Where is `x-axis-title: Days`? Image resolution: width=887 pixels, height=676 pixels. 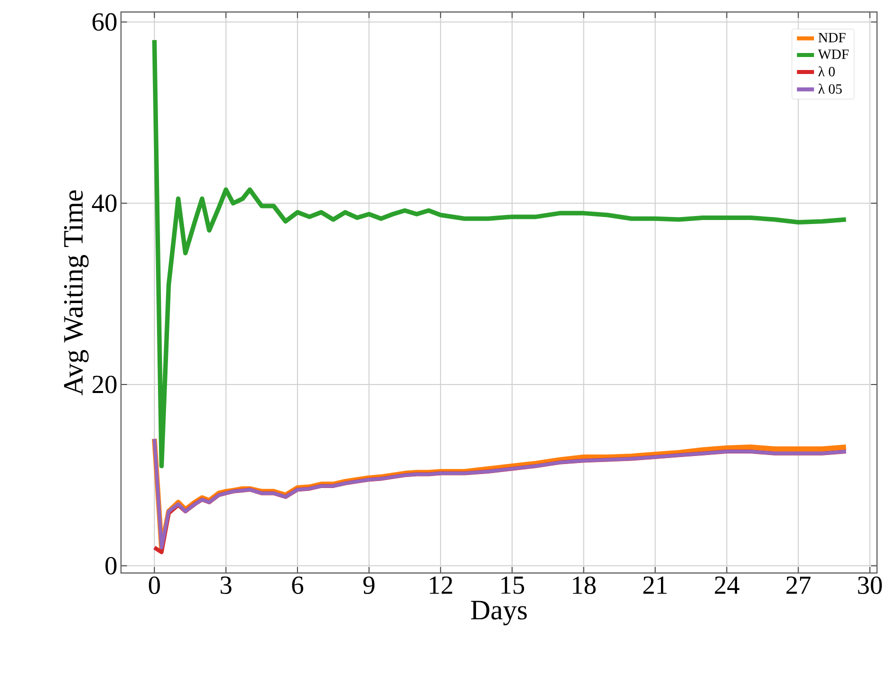 x-axis-title: Days is located at coordinates (499, 613).